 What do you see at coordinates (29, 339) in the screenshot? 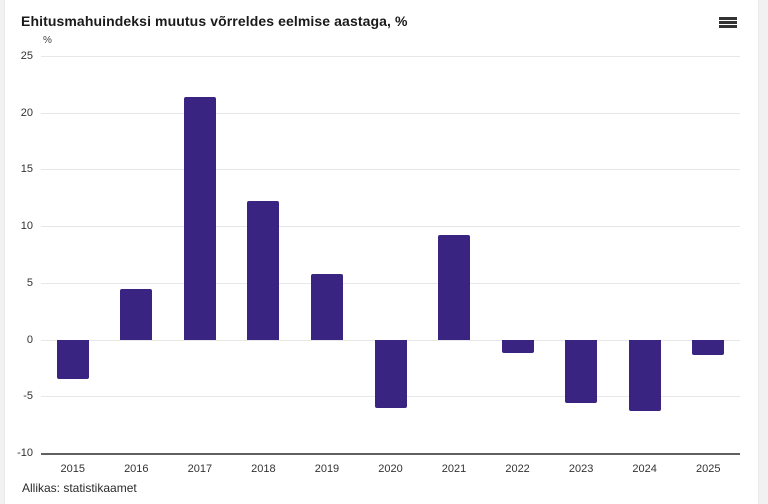
I see `y-tick-label: 0` at bounding box center [29, 339].